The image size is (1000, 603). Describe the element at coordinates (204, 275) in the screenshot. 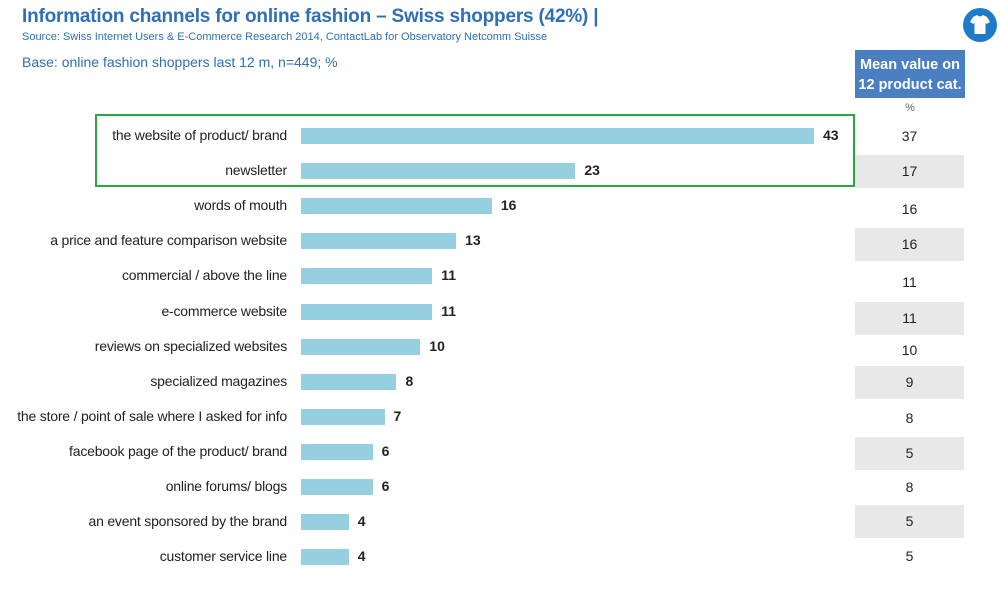

I see `category-label: commercial / above the line` at that location.